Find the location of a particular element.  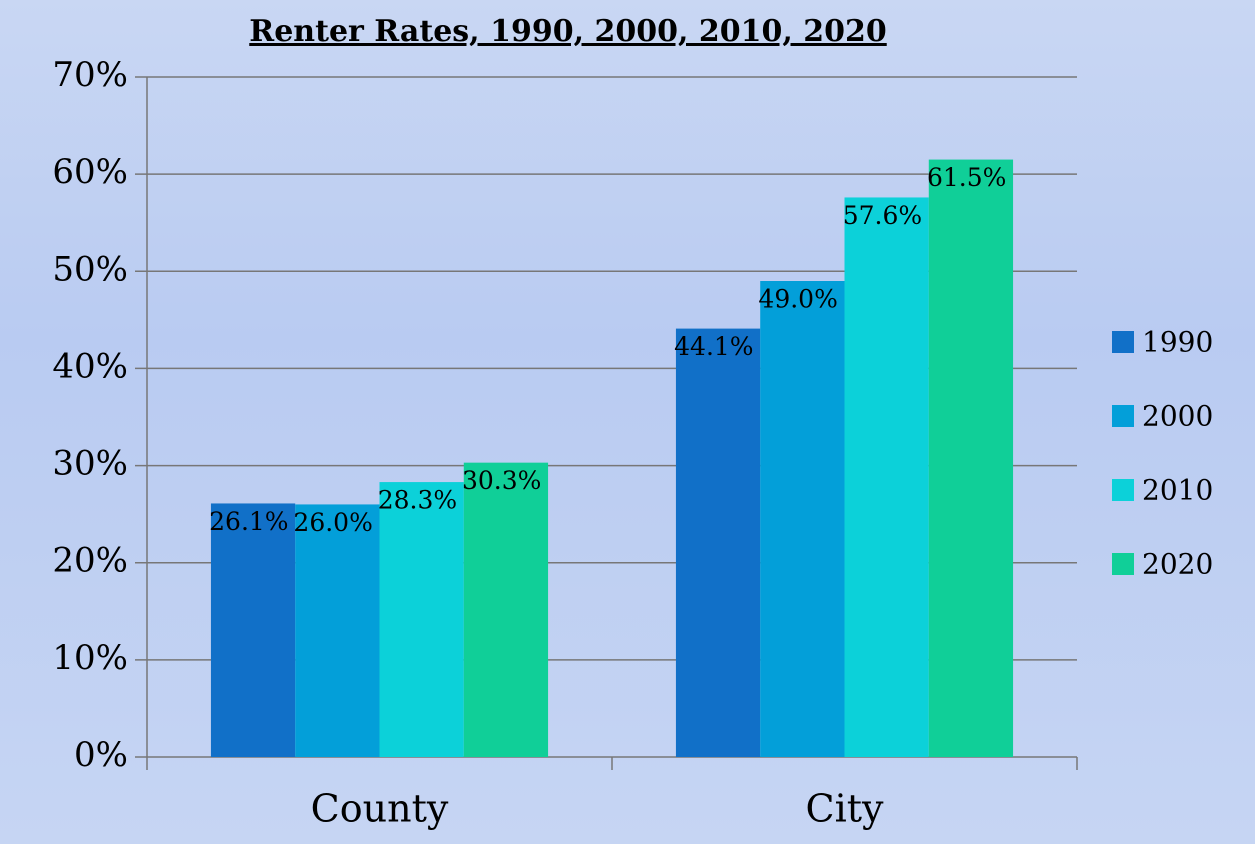

value-label: 57.6% is located at coordinates (882, 215).